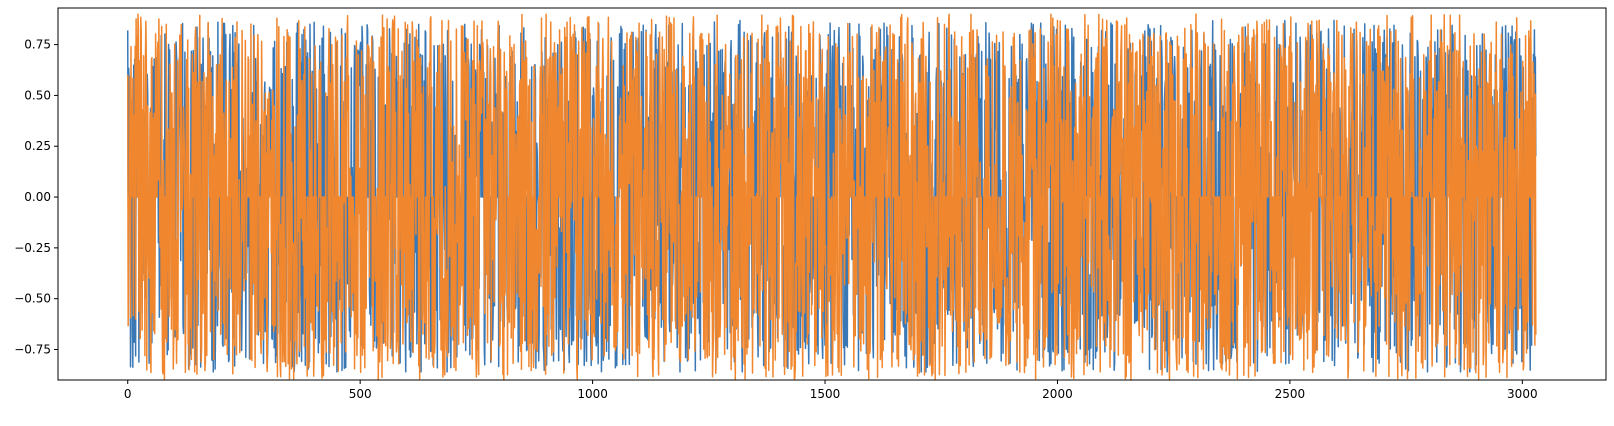 This screenshot has height=426, width=1614. Describe the element at coordinates (825, 394) in the screenshot. I see `x-tick-label: 1500` at that location.